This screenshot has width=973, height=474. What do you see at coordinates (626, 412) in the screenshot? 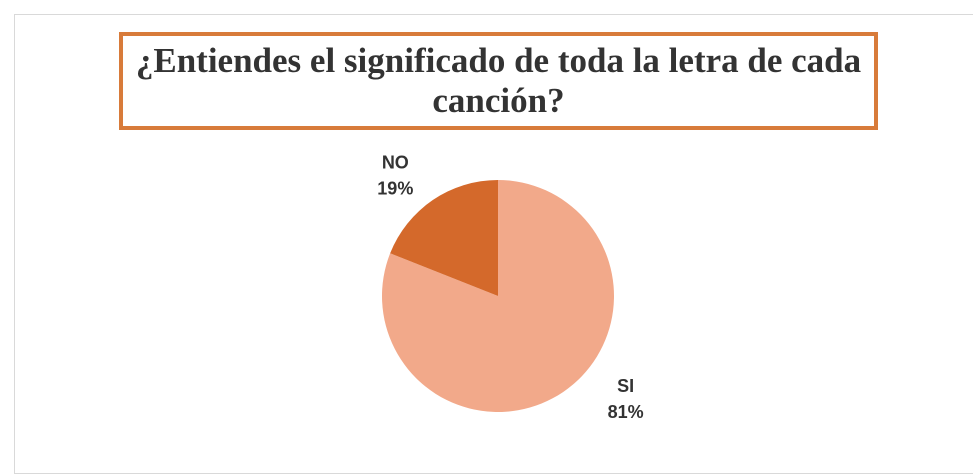
I see `value-label: 81%` at bounding box center [626, 412].